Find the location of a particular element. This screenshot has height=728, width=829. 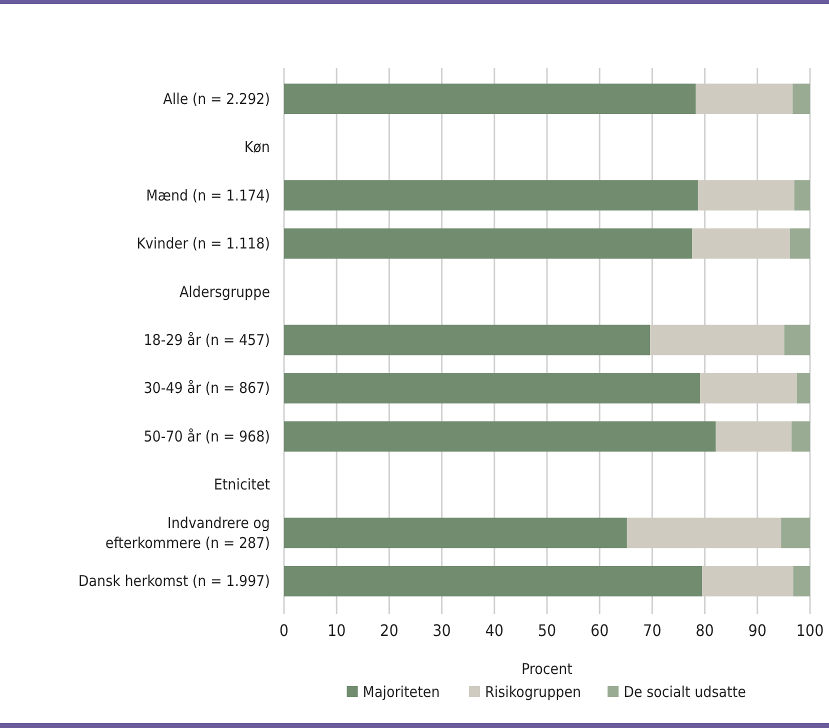

y-tick-label: Indvandrere og efterkommere (n = 287) is located at coordinates (187, 533).